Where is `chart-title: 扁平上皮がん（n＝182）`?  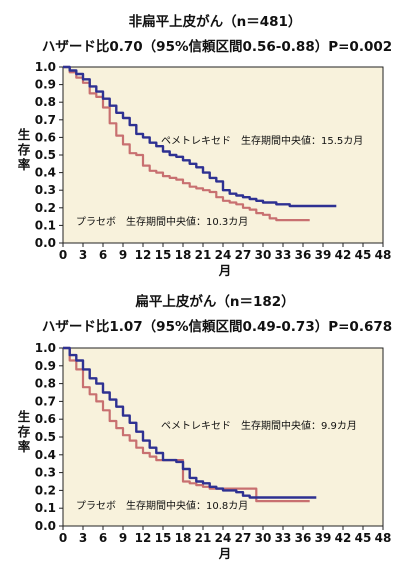 chart-title: 扁平上皮がん（n＝182） is located at coordinates (214, 301).